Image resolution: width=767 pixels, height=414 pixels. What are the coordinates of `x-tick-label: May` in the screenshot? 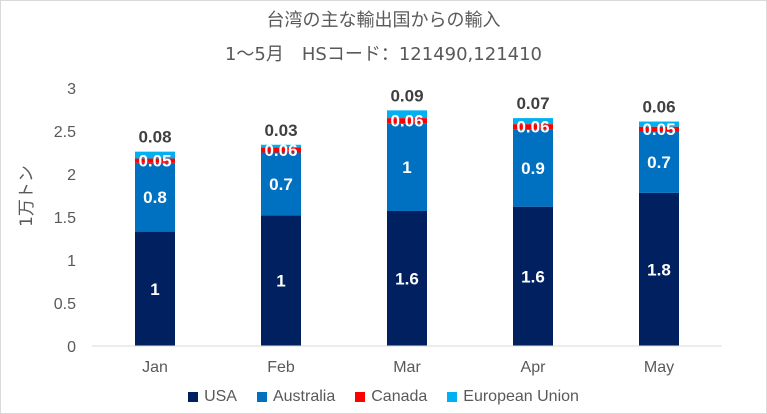 It's located at (659, 367).